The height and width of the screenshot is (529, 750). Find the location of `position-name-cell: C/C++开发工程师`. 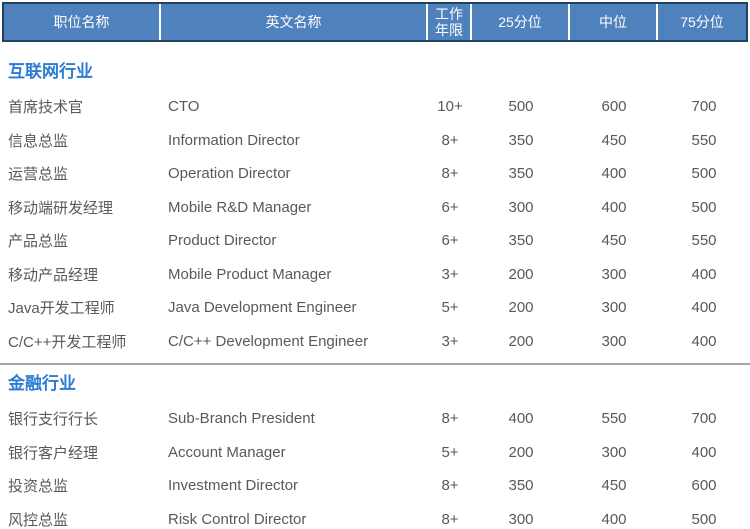

position-name-cell: C/C++开发工程师 is located at coordinates (67, 342).